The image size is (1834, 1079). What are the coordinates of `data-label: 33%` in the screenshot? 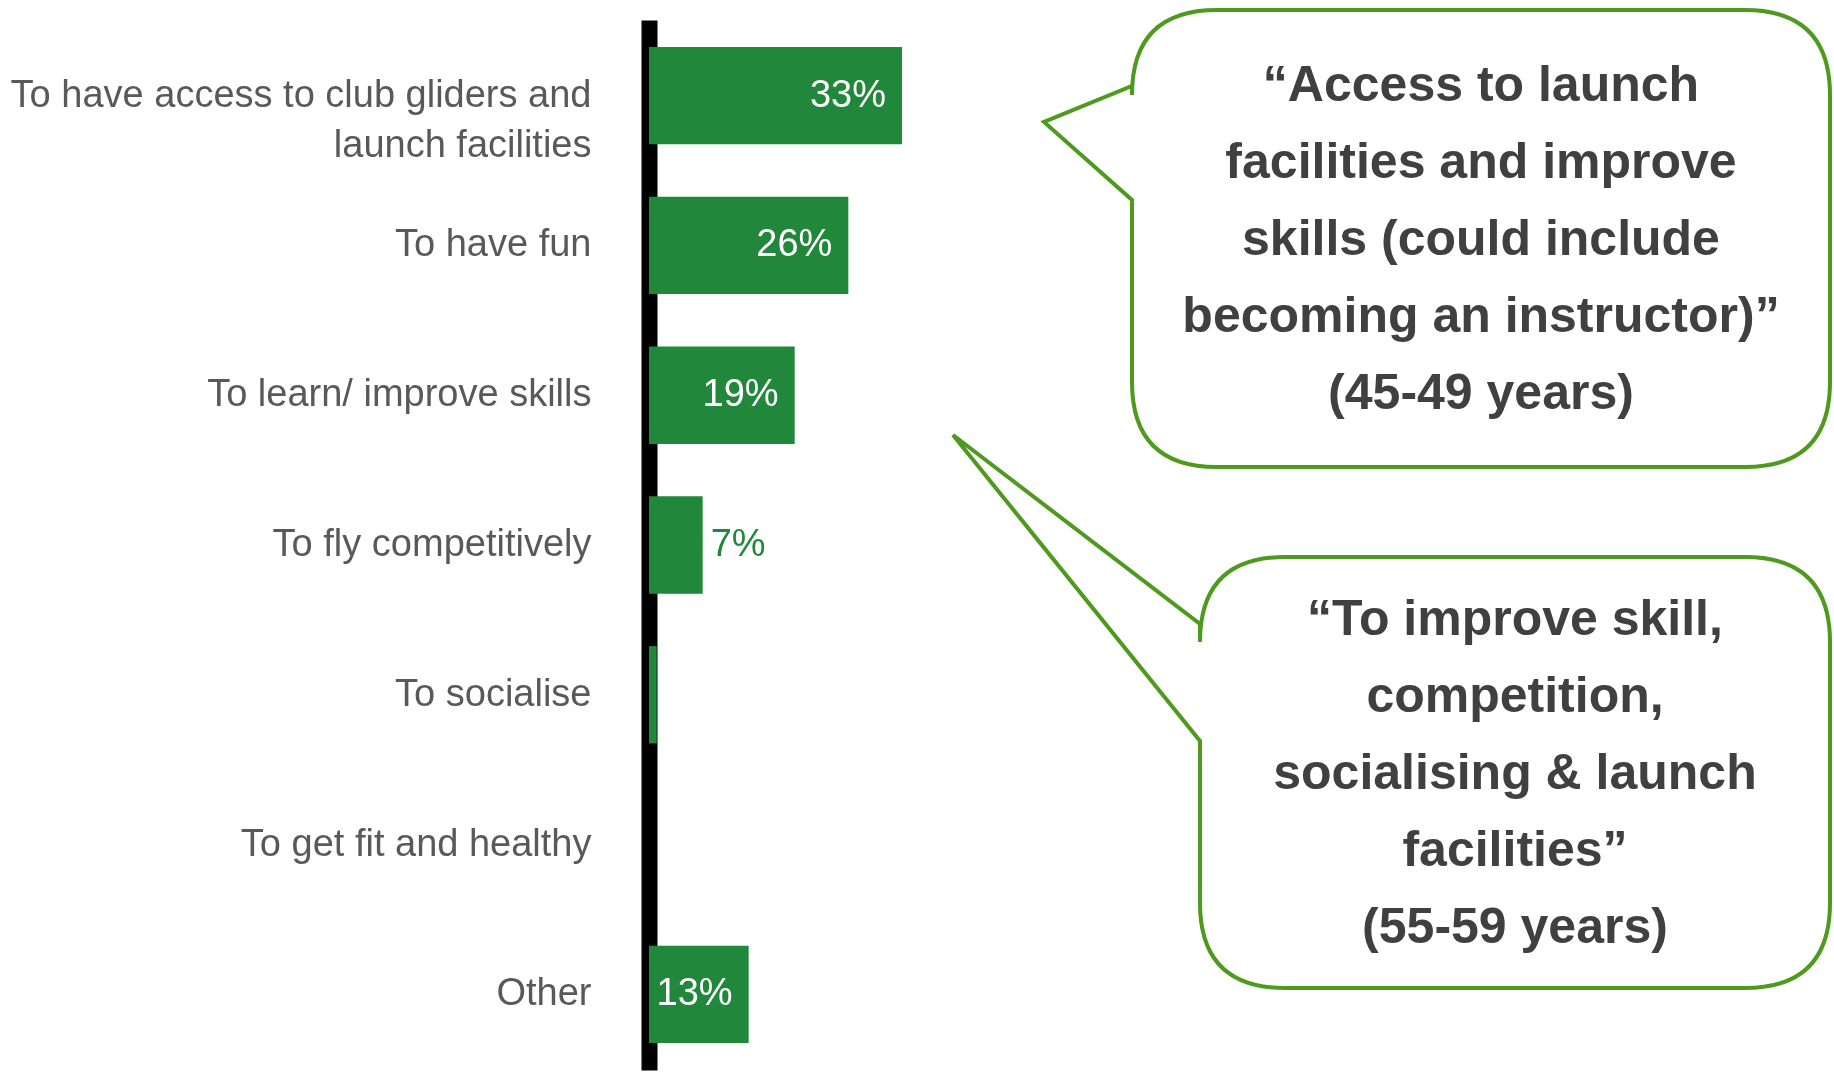 It's located at (847, 93).